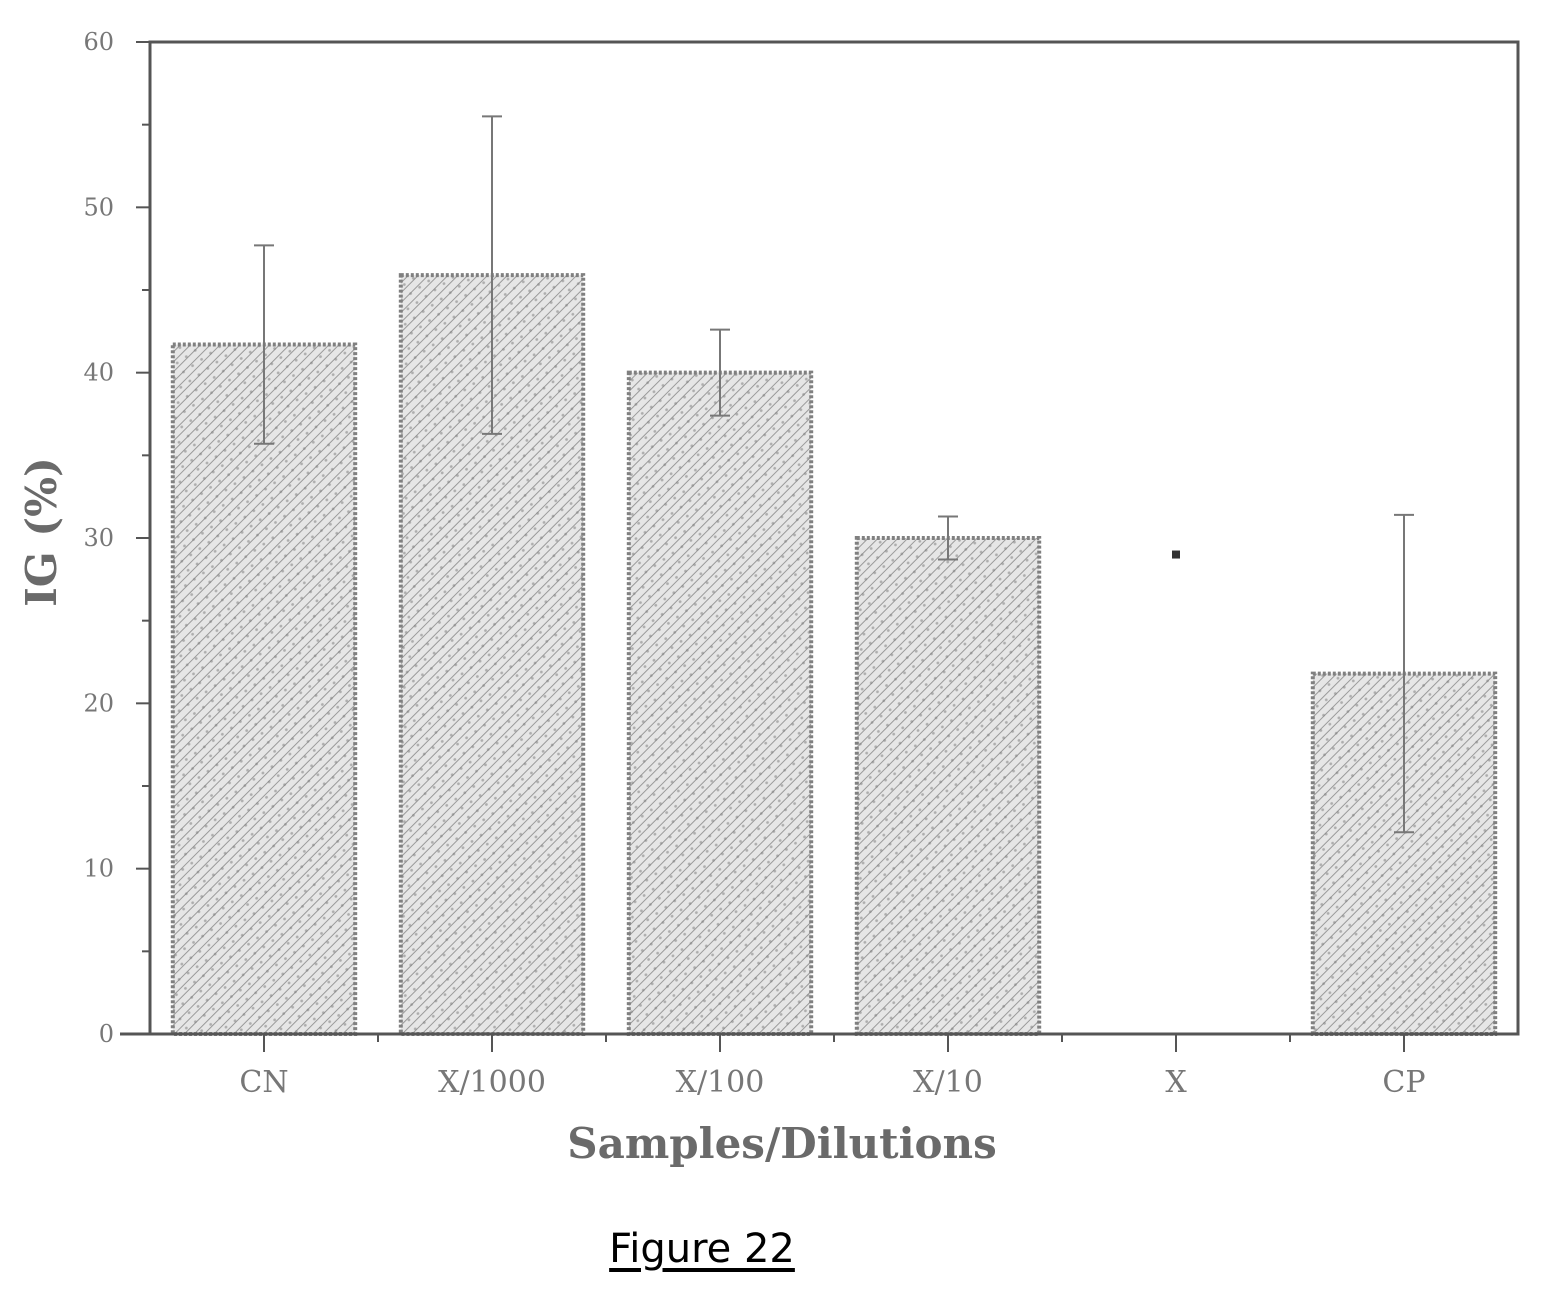 This screenshot has height=1299, width=1542. What do you see at coordinates (98, 207) in the screenshot?
I see `y-tick-label: 50` at bounding box center [98, 207].